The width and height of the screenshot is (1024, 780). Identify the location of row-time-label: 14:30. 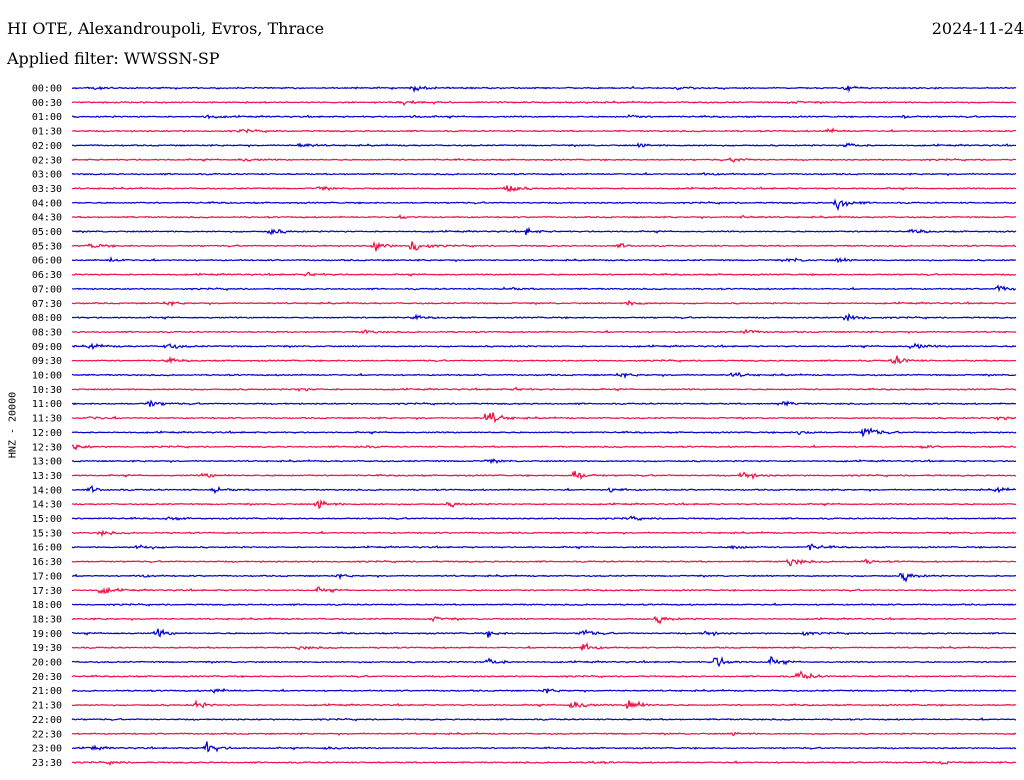
(47, 505).